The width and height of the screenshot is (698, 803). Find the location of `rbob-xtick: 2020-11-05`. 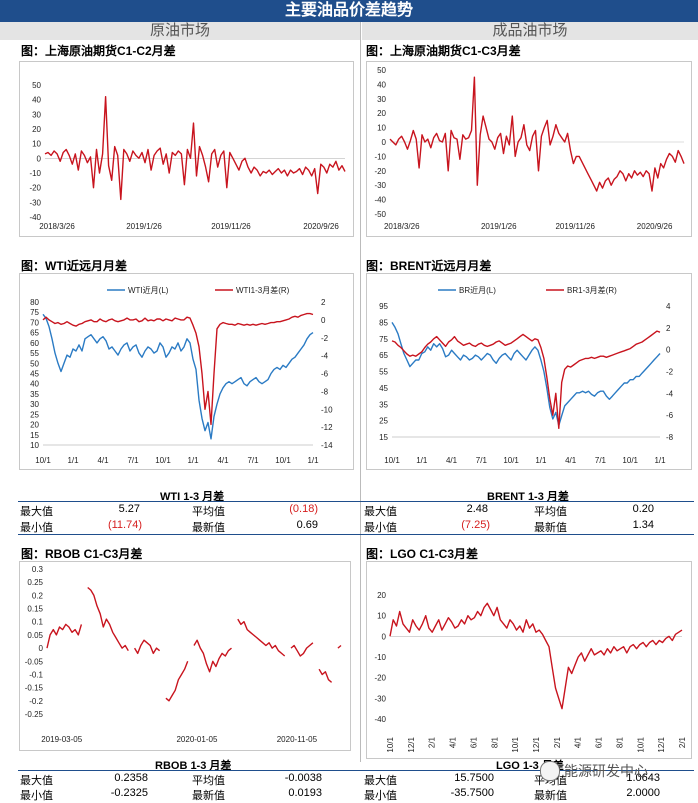

rbob-xtick: 2020-11-05 is located at coordinates (297, 739).